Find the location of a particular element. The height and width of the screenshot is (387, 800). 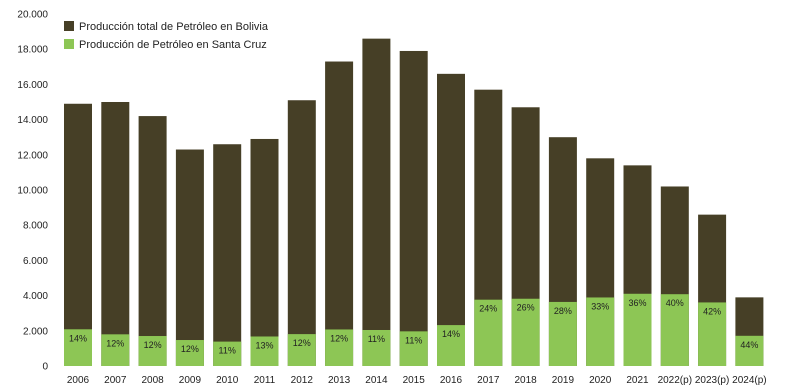

x-tick-label: 2019 is located at coordinates (563, 380).